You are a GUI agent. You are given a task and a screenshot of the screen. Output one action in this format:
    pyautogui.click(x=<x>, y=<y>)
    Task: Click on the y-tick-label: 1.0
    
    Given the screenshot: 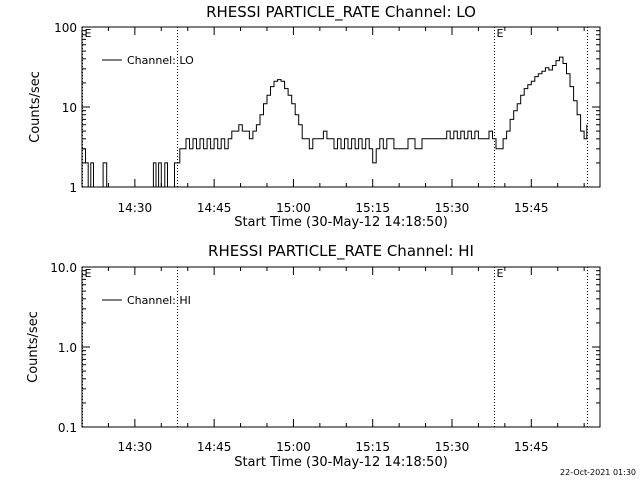 What is the action you would take?
    pyautogui.click(x=67, y=348)
    